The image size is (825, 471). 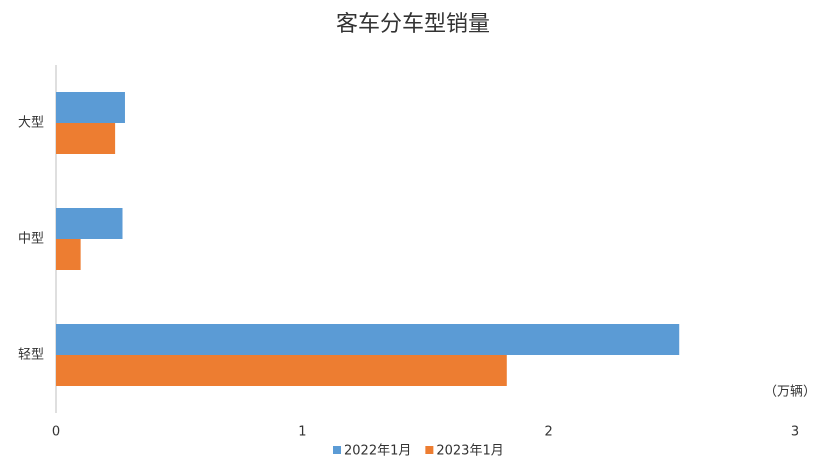 What do you see at coordinates (302, 432) in the screenshot?
I see `x-tick-label: 1` at bounding box center [302, 432].